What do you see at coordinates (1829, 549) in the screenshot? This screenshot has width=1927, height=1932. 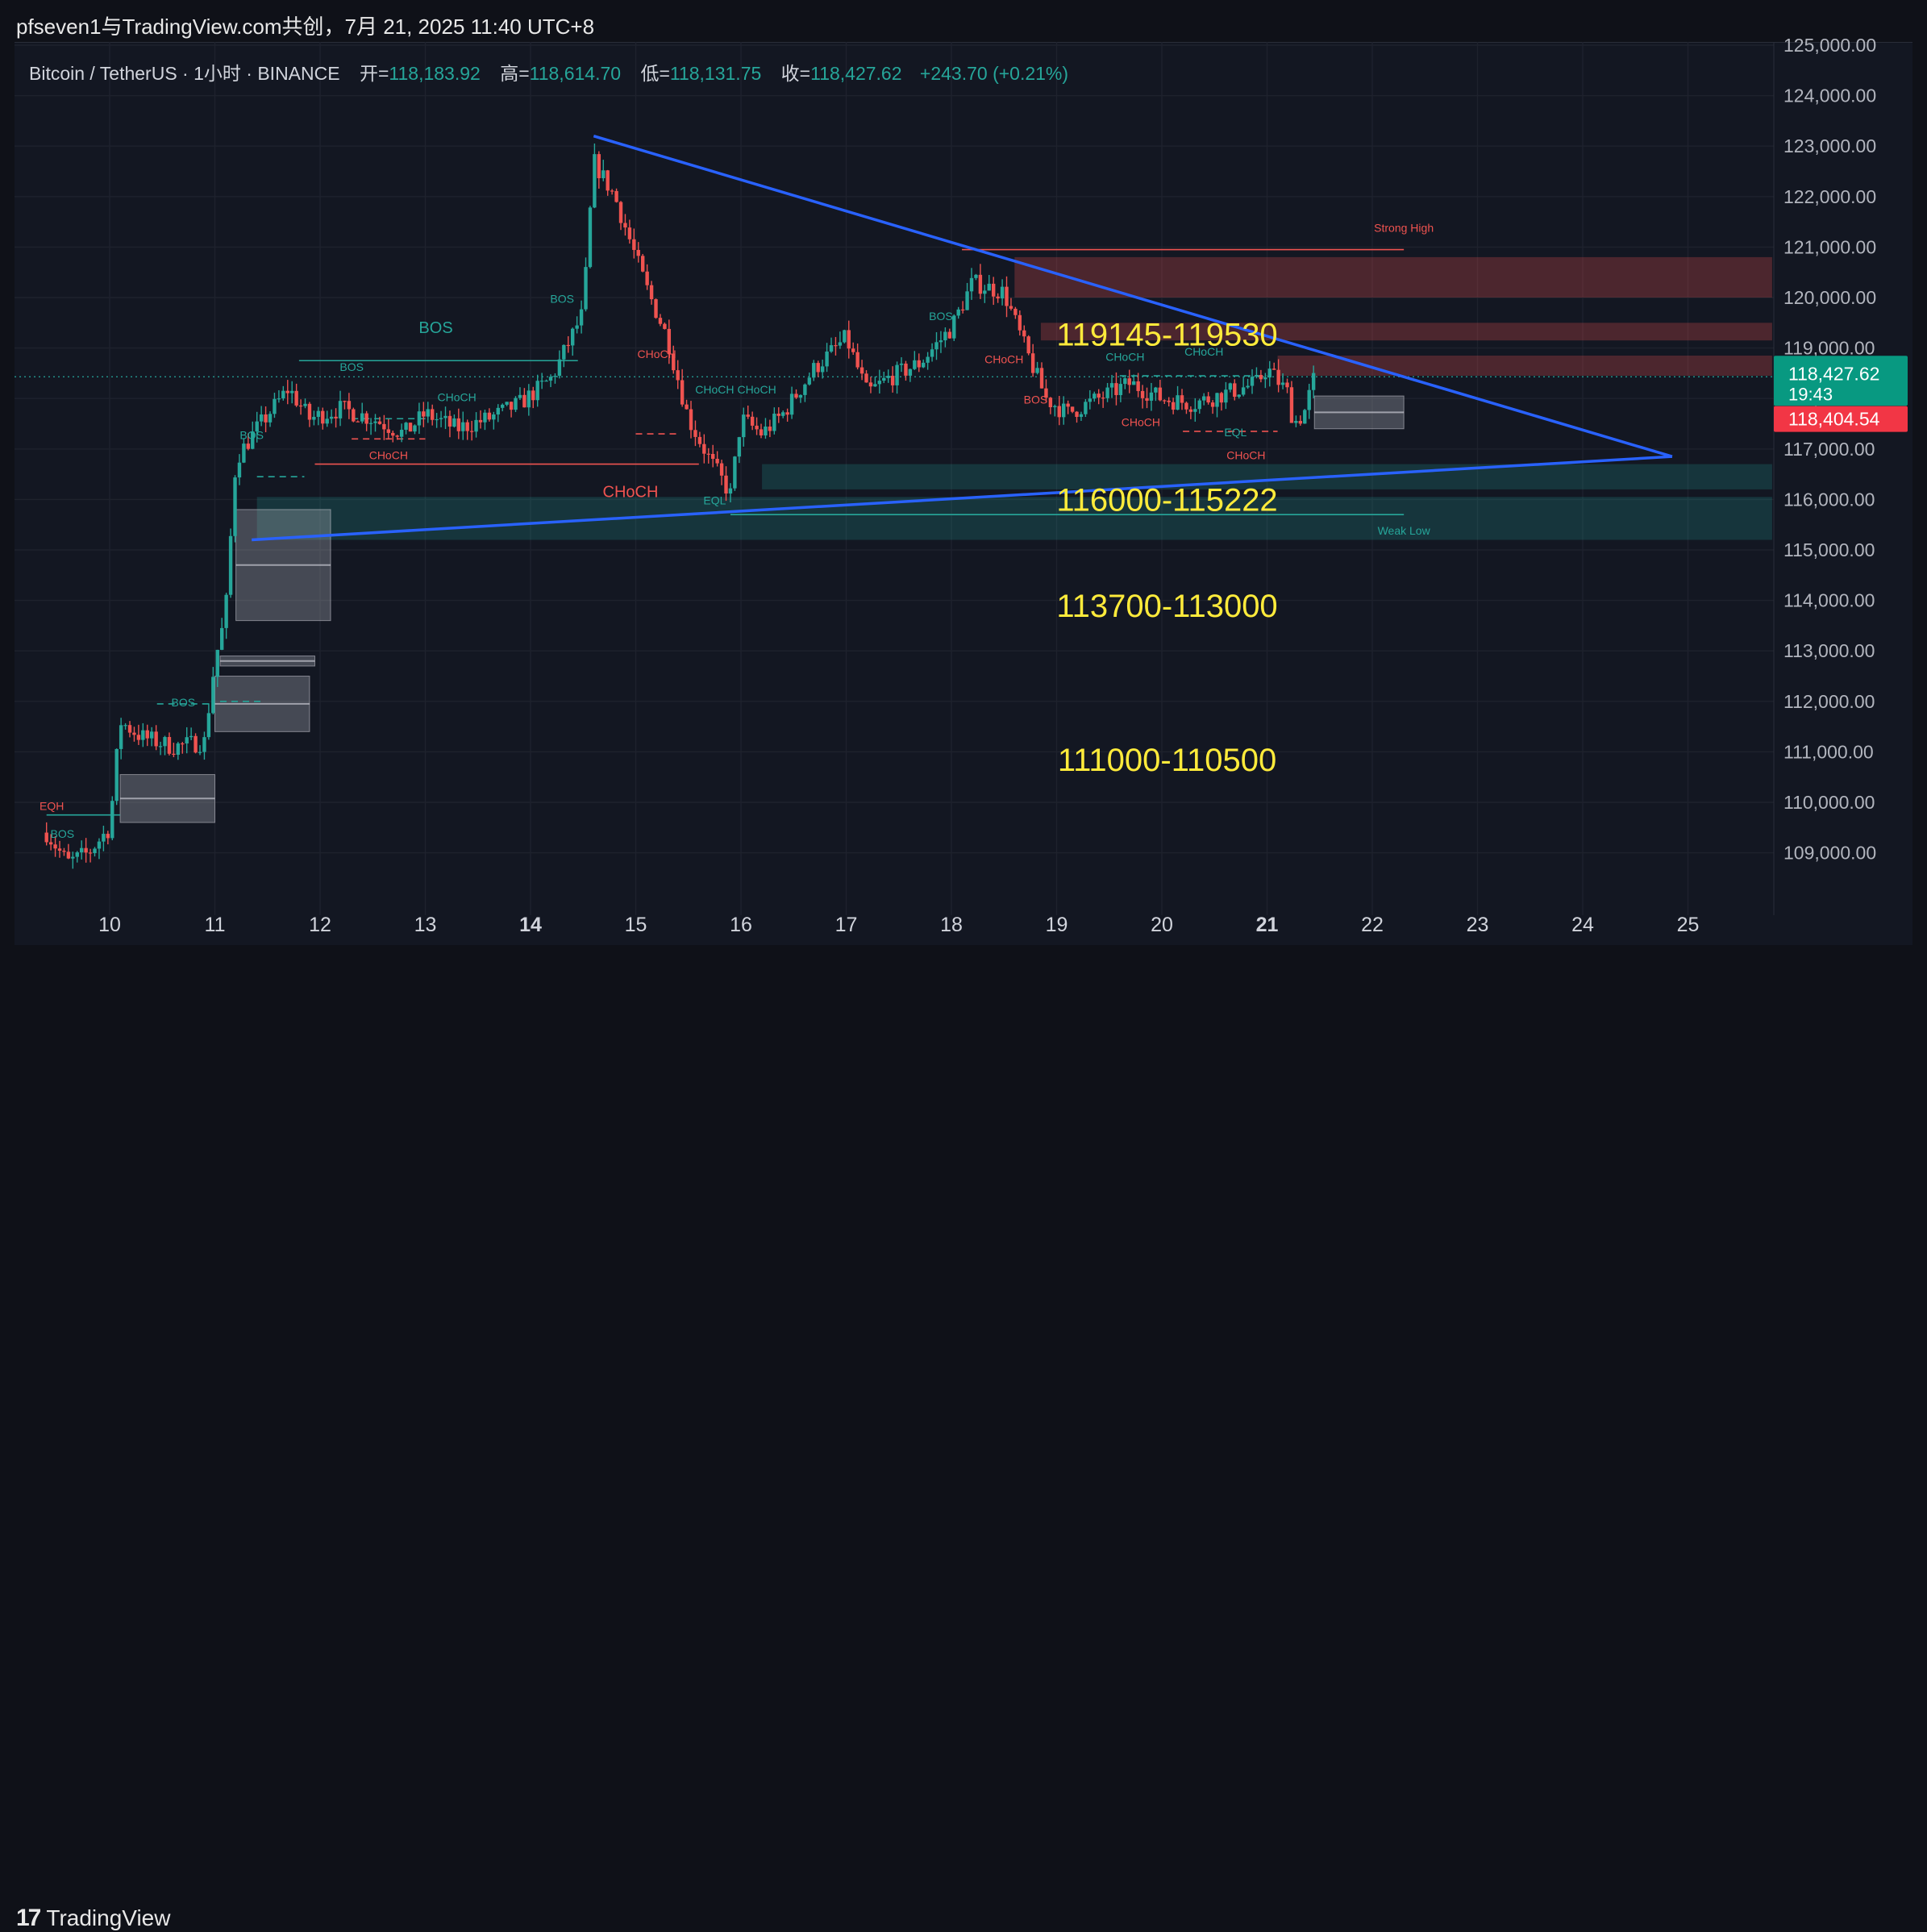 I see `y-tick-label: 115,000.00` at bounding box center [1829, 549].